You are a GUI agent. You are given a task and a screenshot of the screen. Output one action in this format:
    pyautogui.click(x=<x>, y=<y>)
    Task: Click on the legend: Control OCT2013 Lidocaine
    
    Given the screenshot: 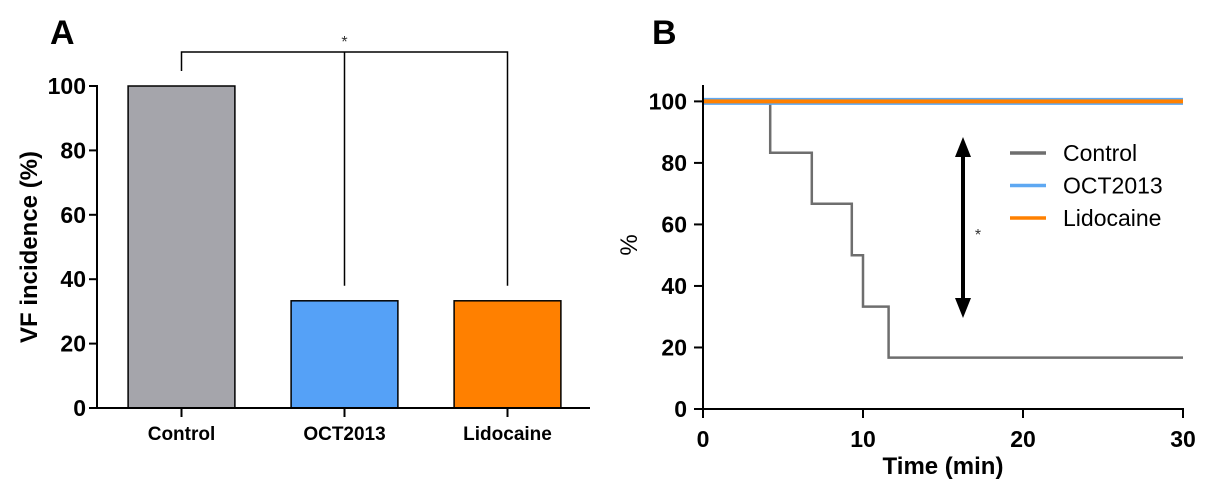 What is the action you would take?
    pyautogui.click(x=1086, y=185)
    